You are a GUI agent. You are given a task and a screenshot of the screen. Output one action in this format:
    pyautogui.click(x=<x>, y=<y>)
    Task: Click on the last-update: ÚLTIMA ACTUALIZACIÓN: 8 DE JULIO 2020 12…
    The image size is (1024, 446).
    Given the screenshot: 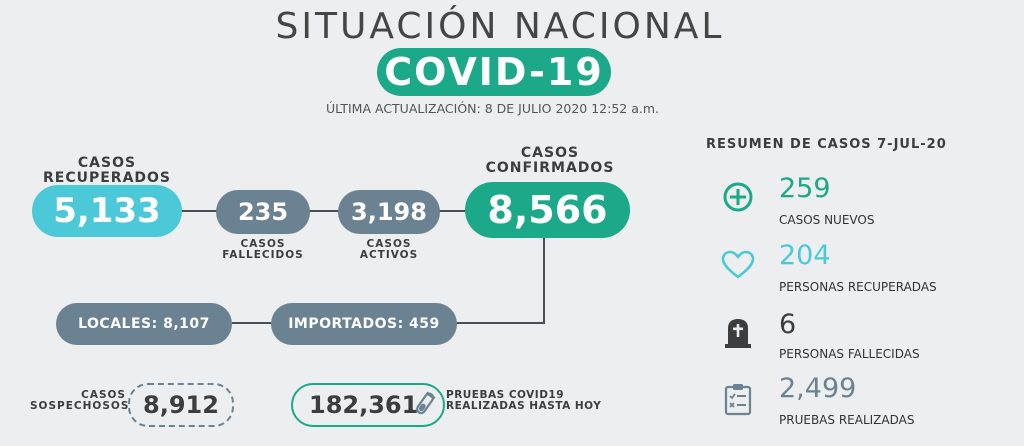 What is the action you would take?
    pyautogui.click(x=492, y=108)
    